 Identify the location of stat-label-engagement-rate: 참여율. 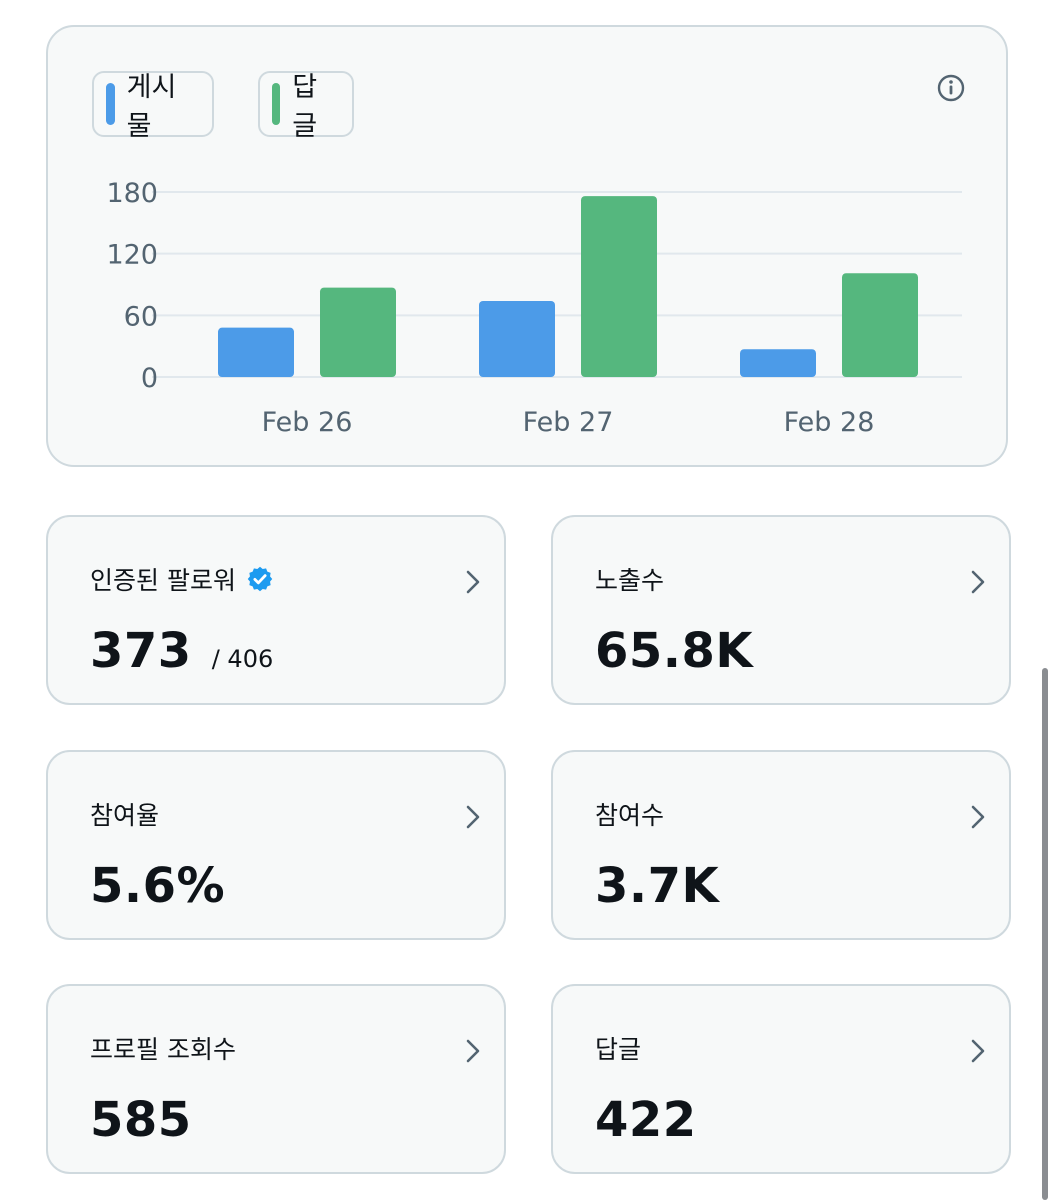
(125, 815).